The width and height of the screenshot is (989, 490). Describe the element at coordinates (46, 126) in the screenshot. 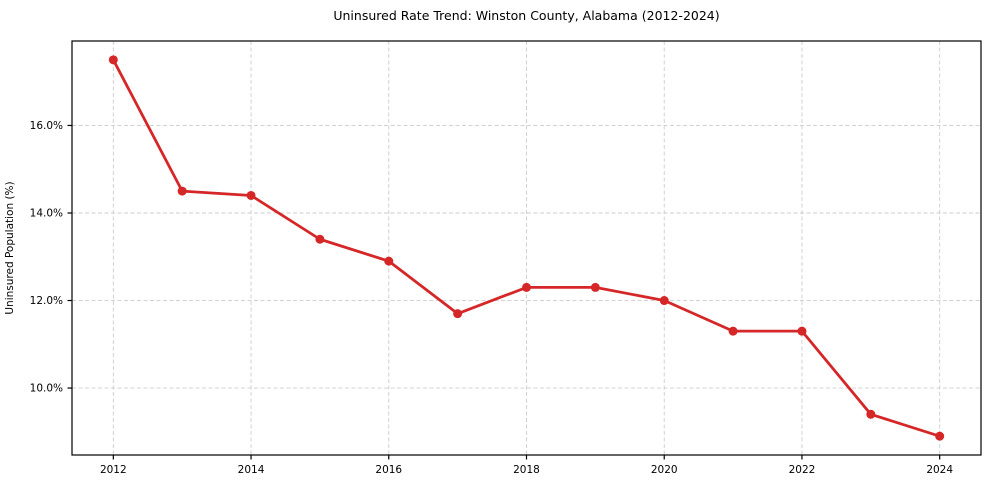

I see `y-tick-label: 16.0%` at that location.